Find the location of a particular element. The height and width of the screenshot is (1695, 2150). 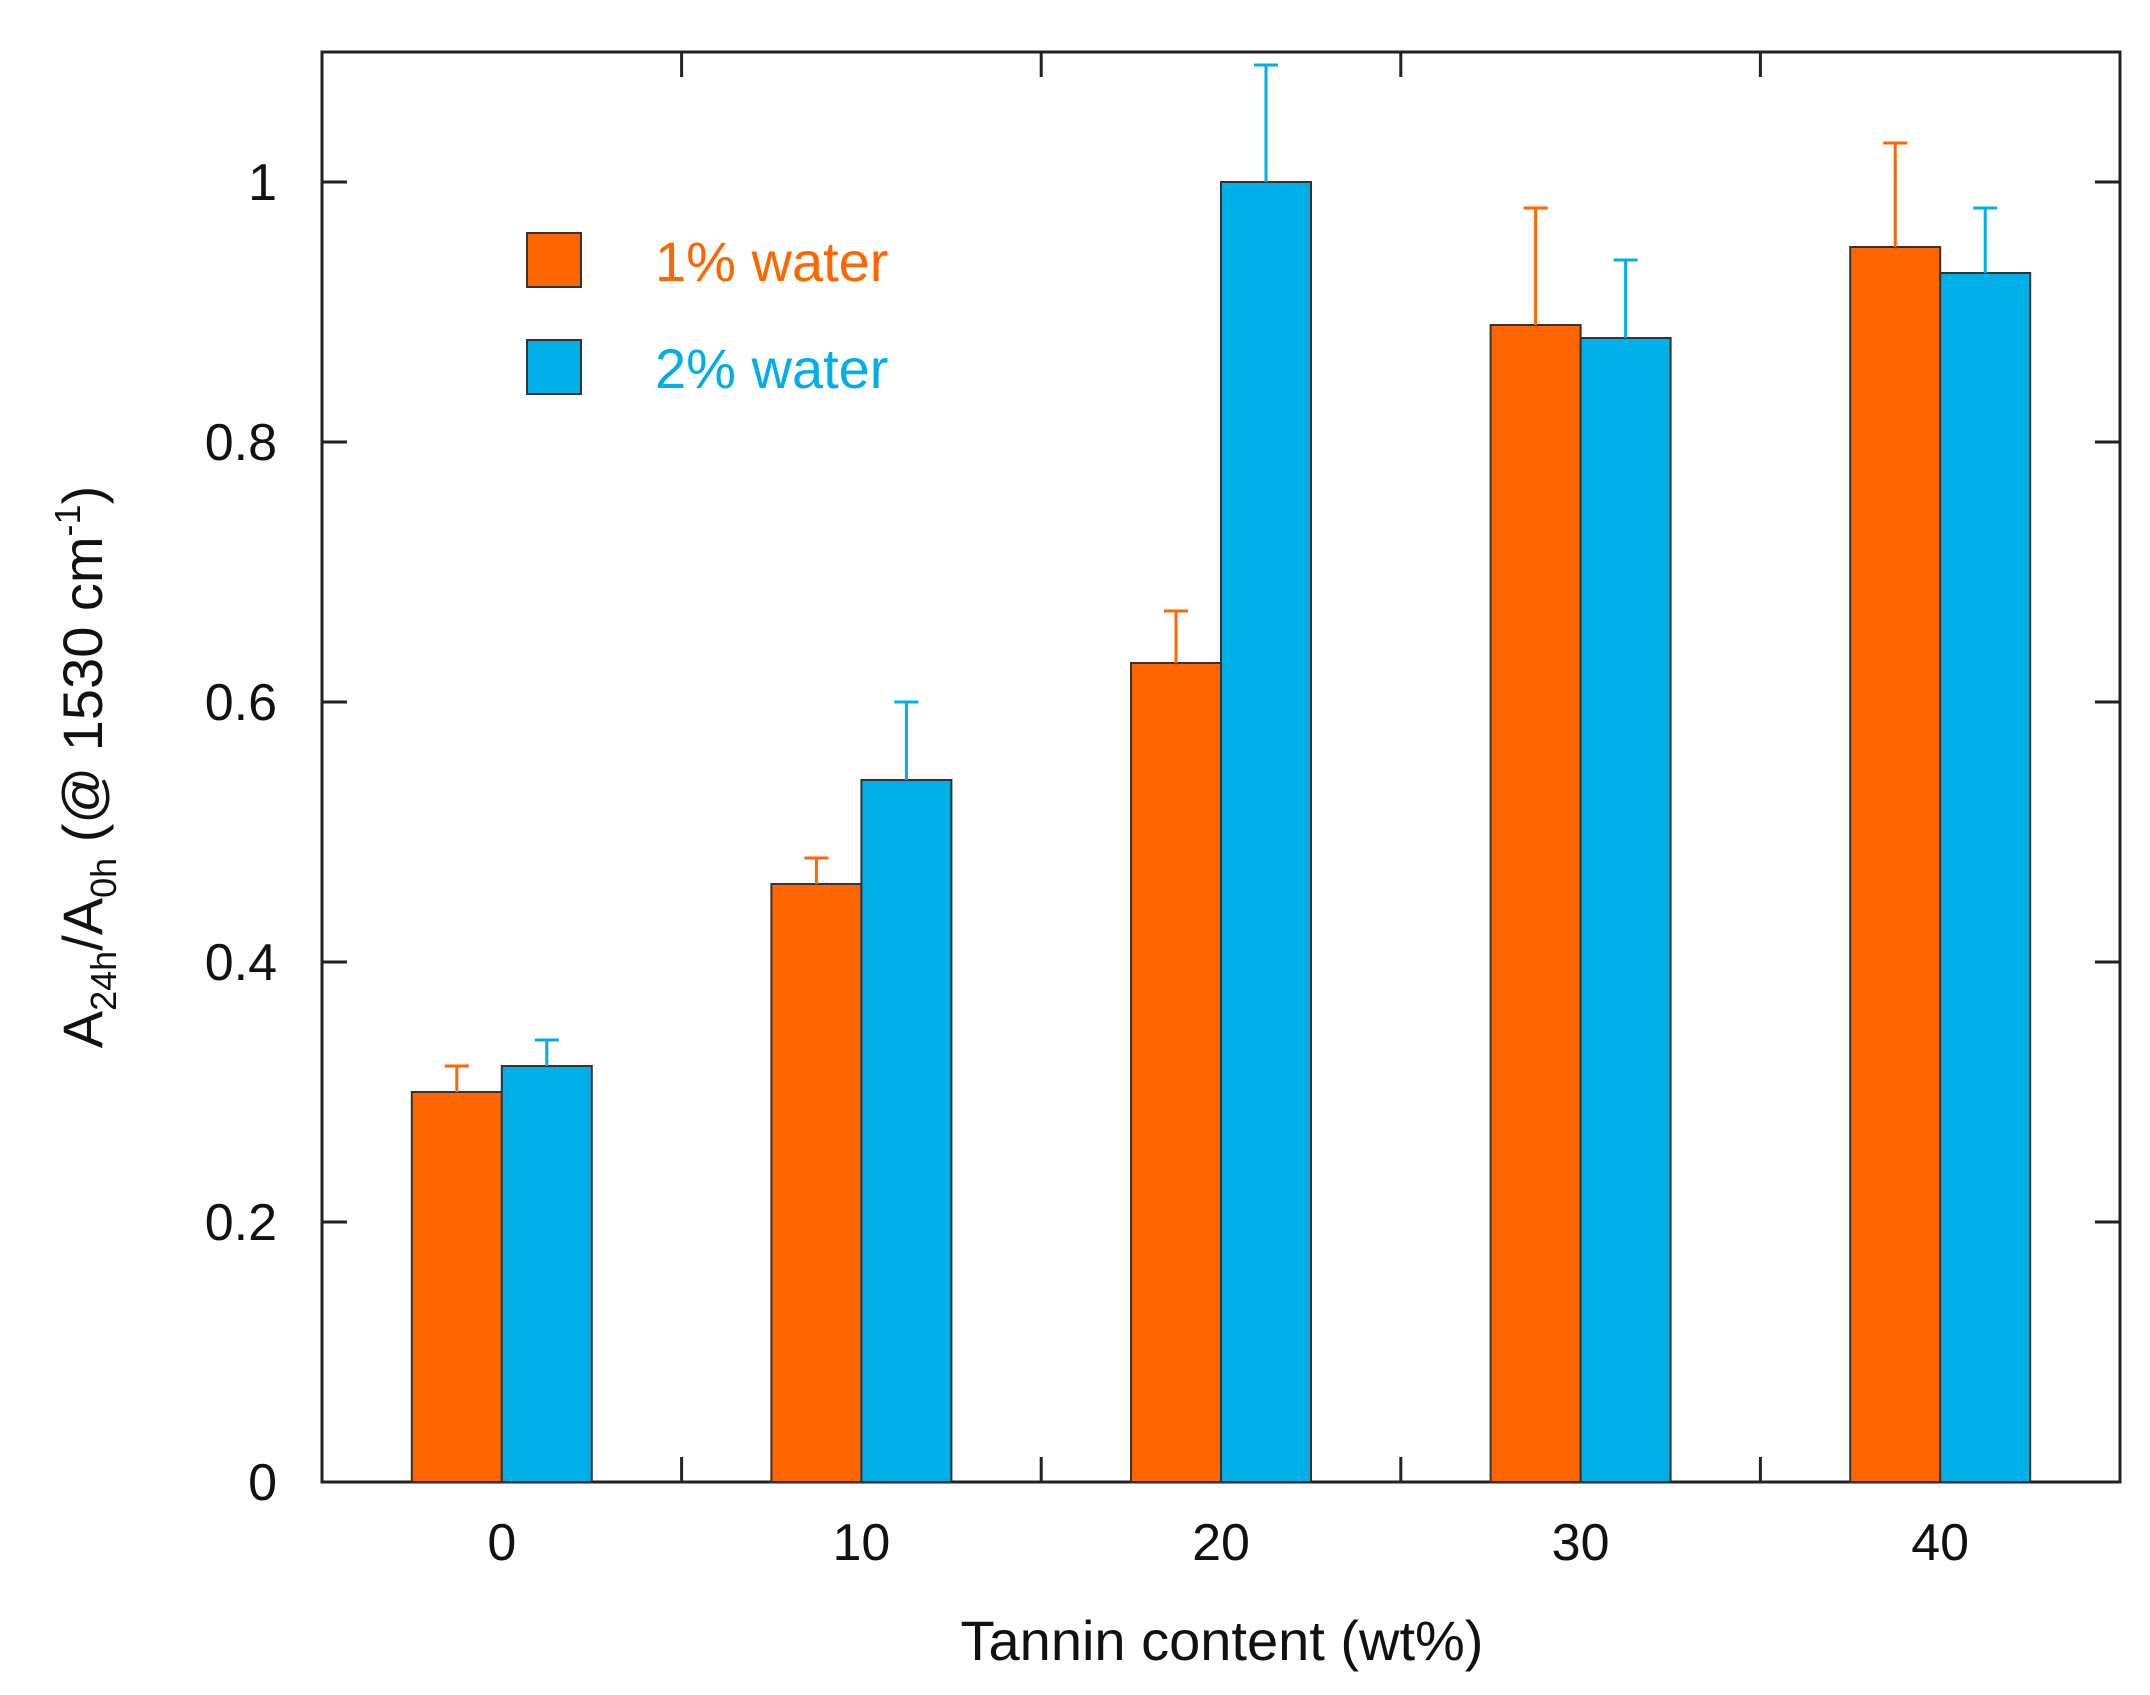

y-tick-label: 0.6 is located at coordinates (241, 703).